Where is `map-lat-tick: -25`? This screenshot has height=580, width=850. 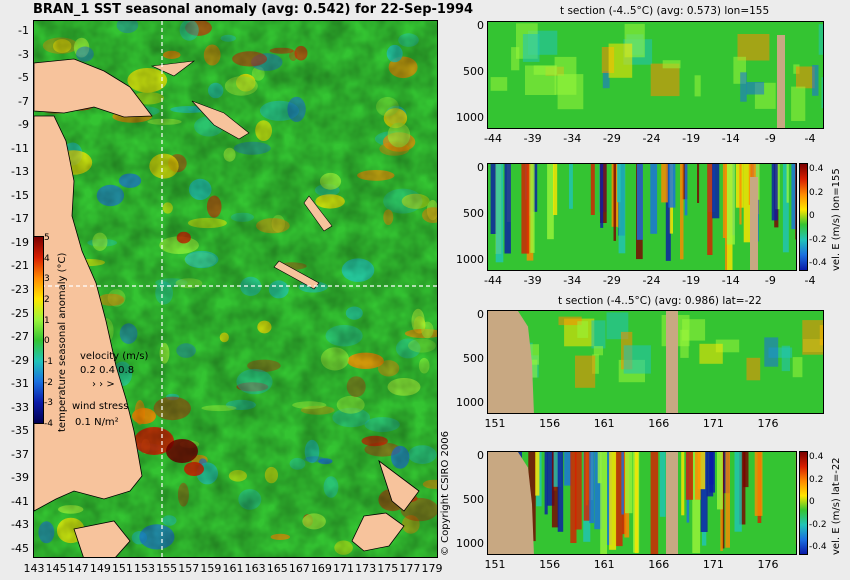 map-lat-tick: -25 is located at coordinates (20, 313).